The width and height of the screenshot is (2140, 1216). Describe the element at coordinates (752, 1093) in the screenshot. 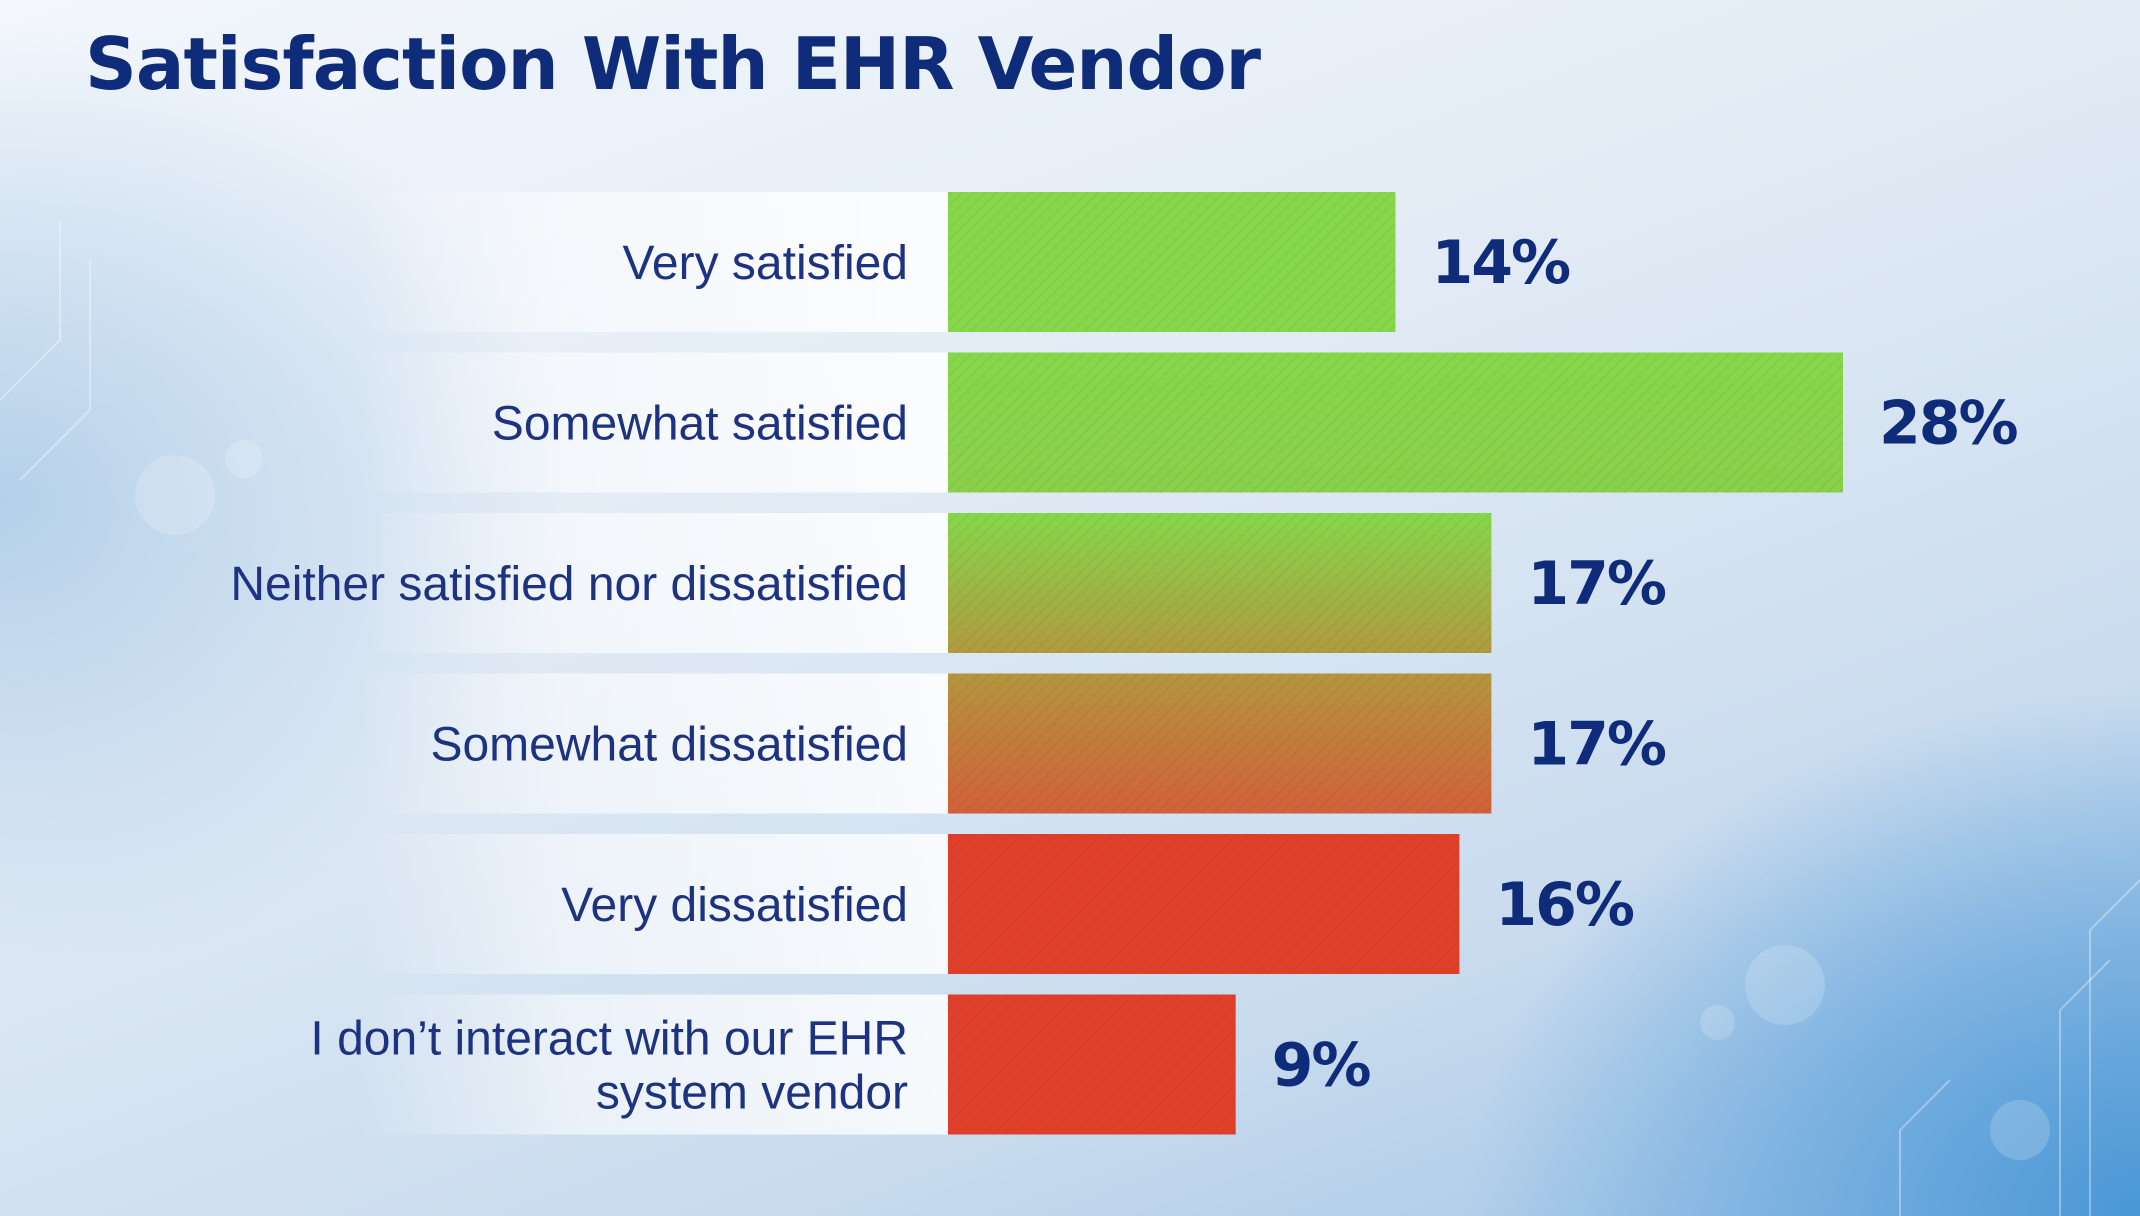

I see `category-label-line: system vendor` at that location.